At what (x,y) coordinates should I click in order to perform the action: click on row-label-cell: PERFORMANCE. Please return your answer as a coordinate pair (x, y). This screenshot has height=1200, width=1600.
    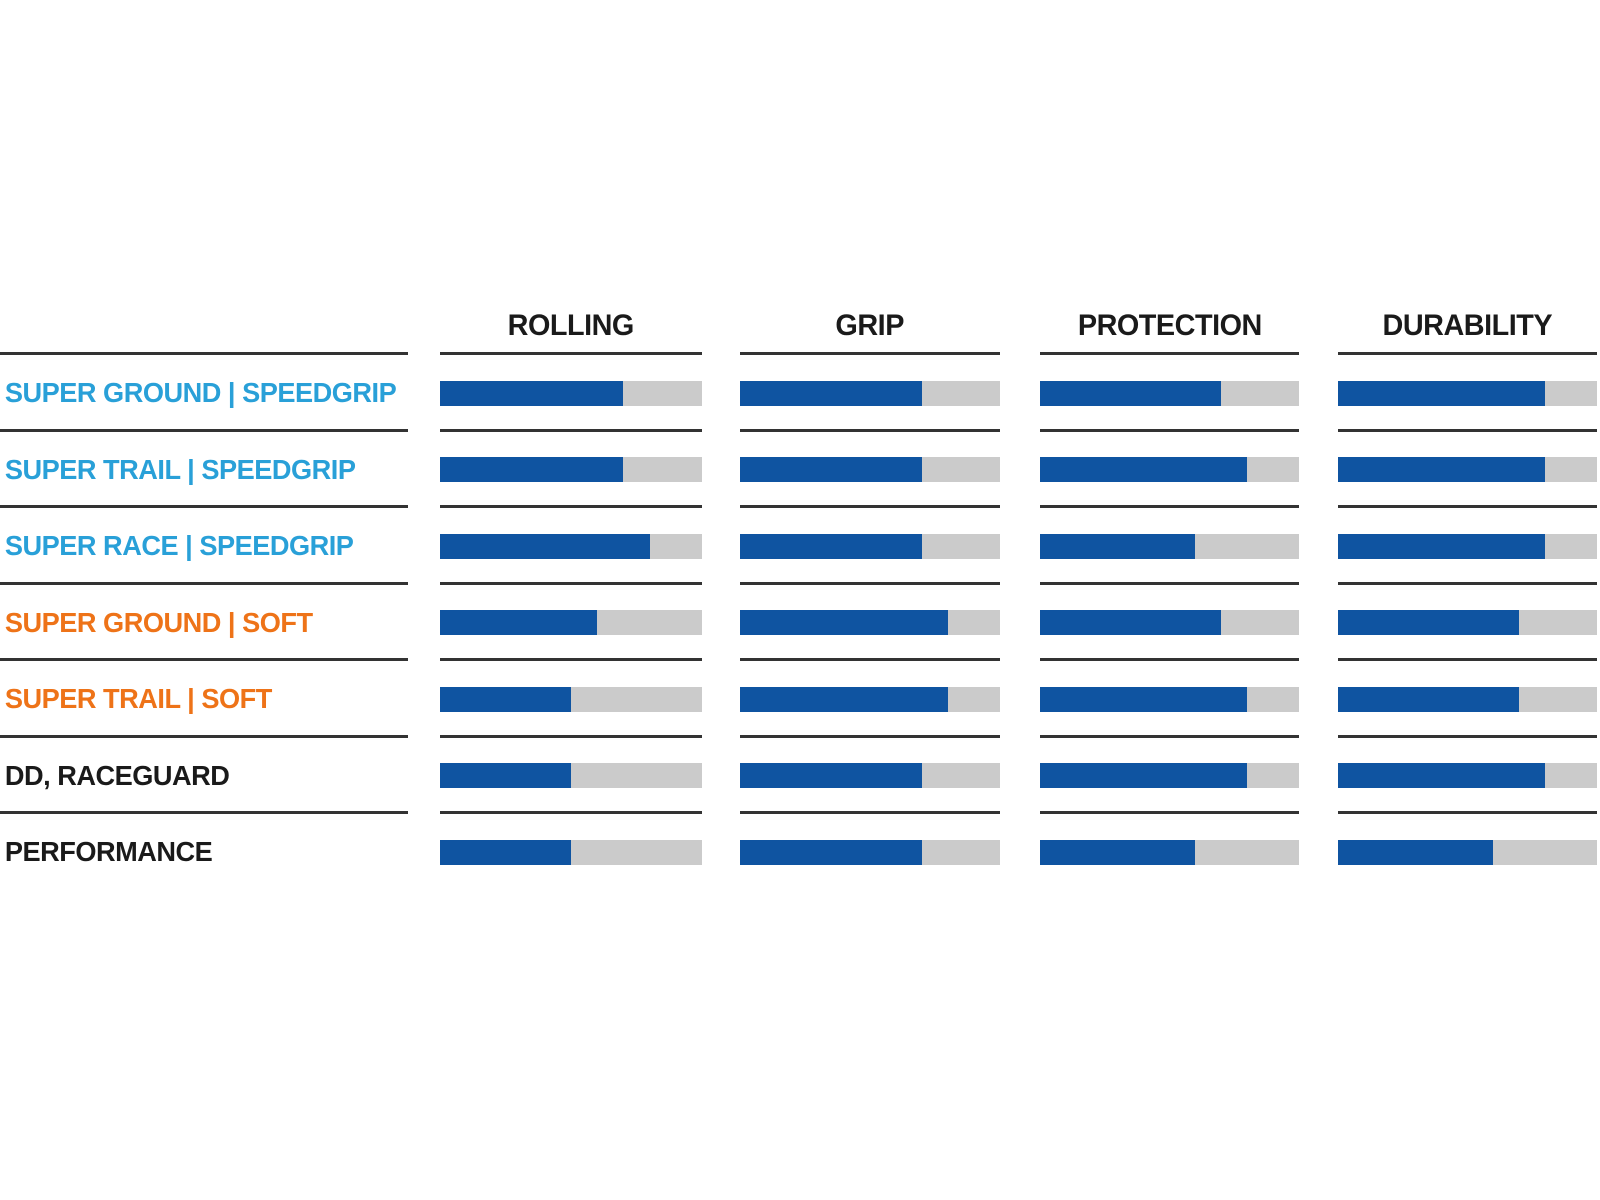
    Looking at the image, I should click on (204, 852).